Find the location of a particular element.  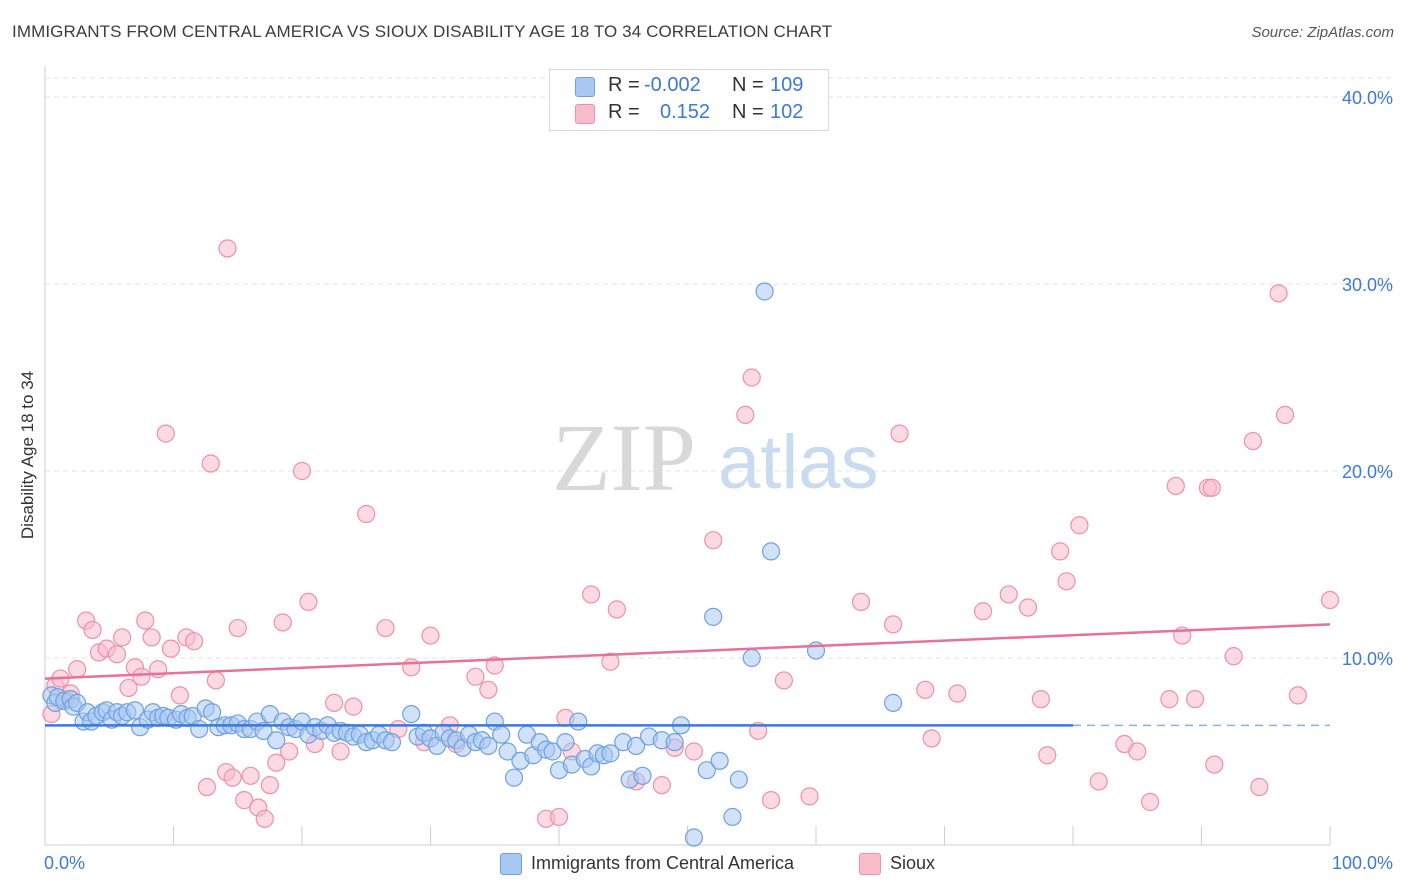

y-tick-label: 20.0% is located at coordinates (1367, 472).